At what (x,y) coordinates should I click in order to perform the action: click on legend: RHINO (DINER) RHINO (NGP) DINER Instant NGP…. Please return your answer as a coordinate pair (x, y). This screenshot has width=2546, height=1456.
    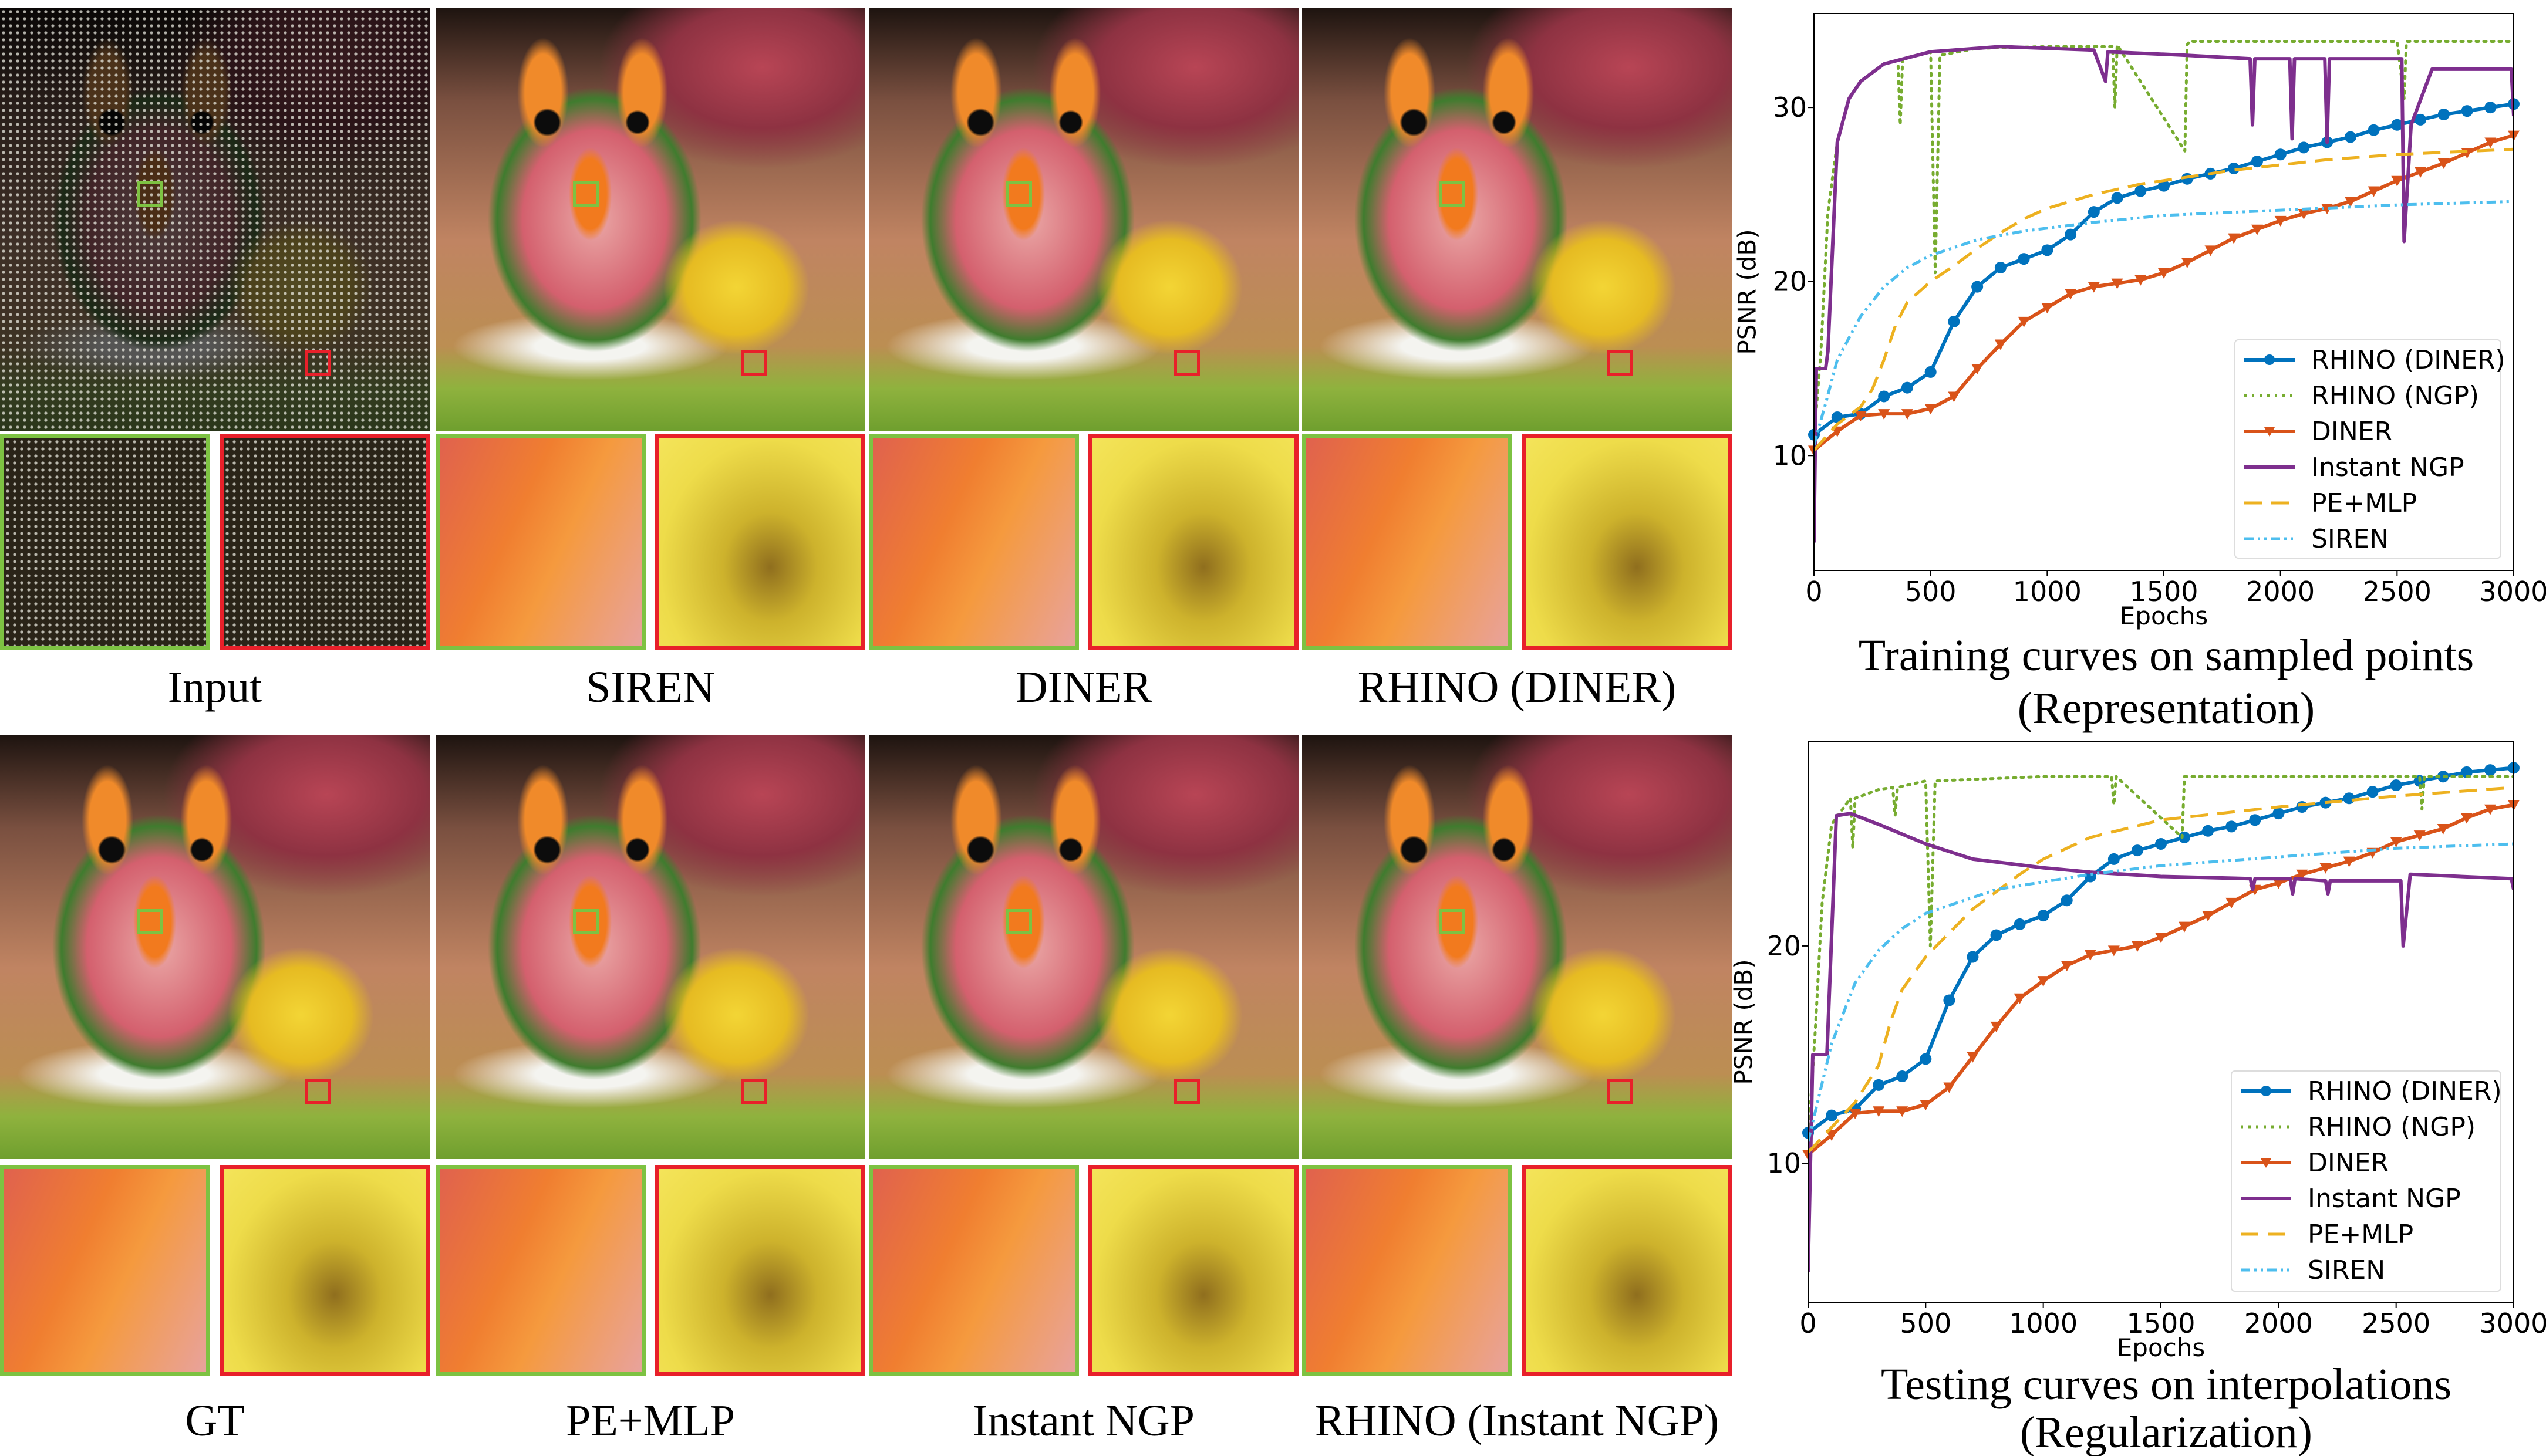
    Looking at the image, I should click on (2369, 449).